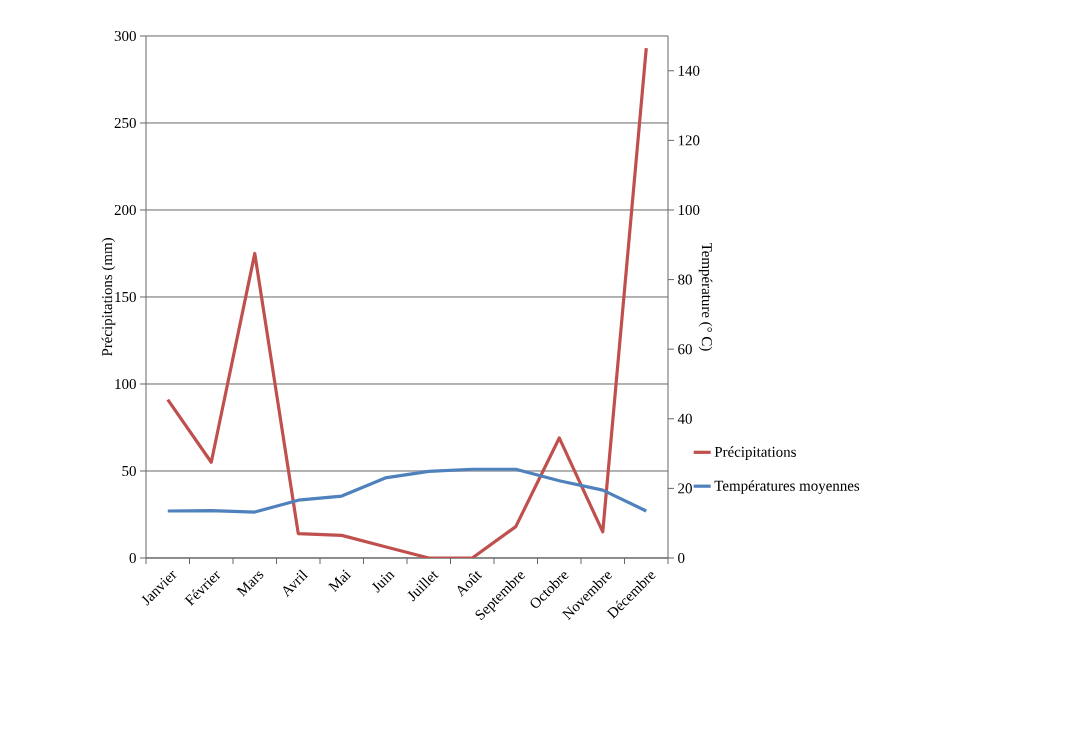  What do you see at coordinates (685, 488) in the screenshot?
I see `y2-tick-label: 20` at bounding box center [685, 488].